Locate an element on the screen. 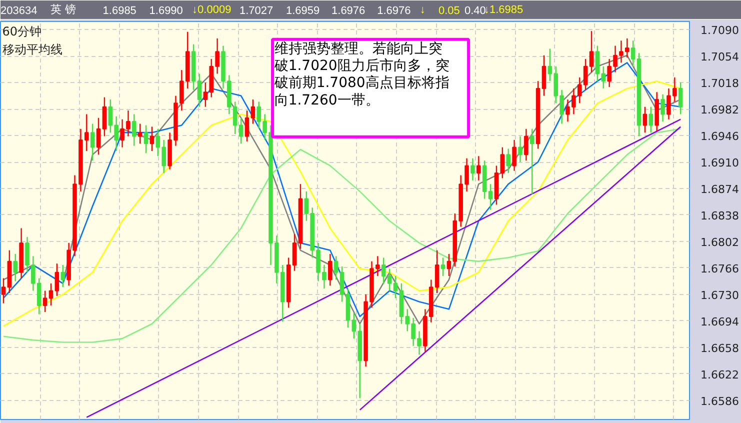 This screenshot has height=423, width=741. y-tick-label: 1.6658 is located at coordinates (719, 348).